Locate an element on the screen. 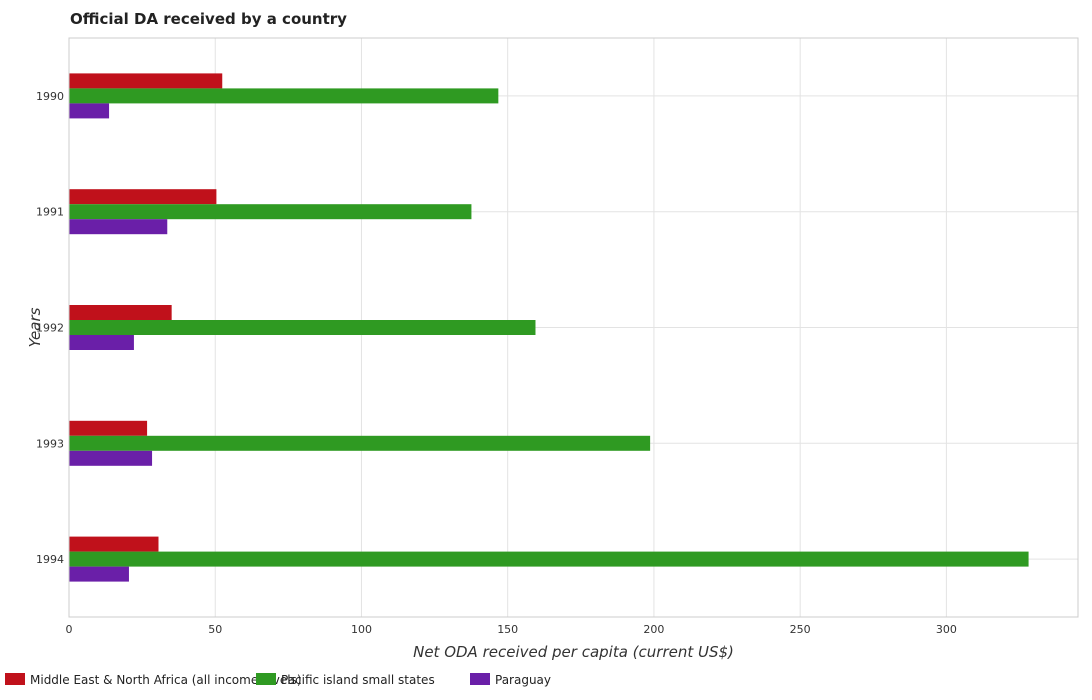  y-tick-labels: 1990 1991 1992 1993 1994 is located at coordinates (50, 328).